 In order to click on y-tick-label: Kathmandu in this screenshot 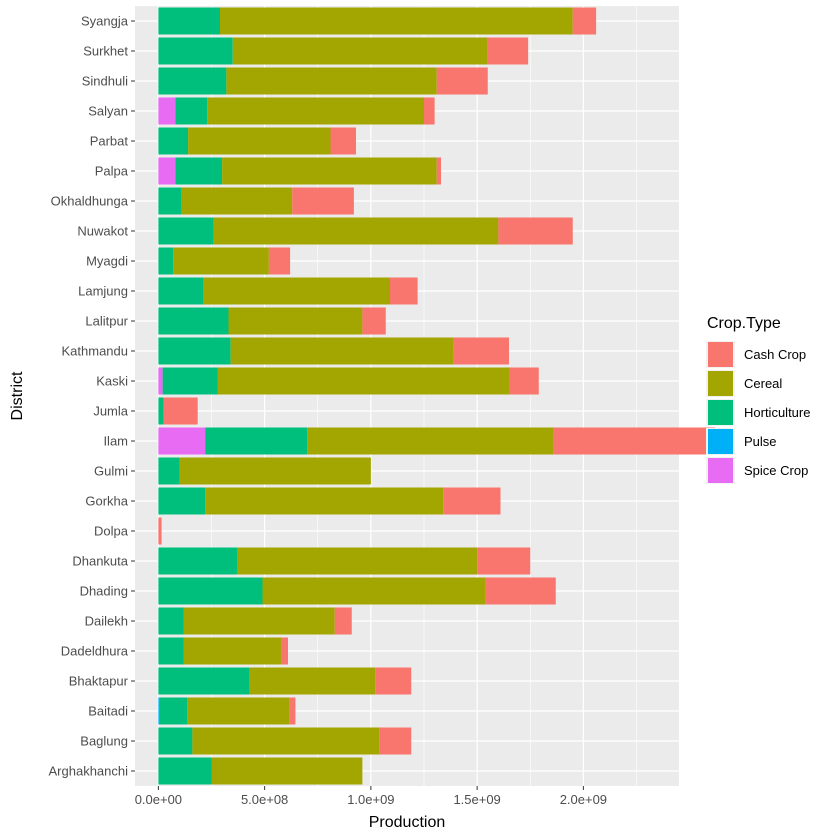, I will do `click(95, 351)`.